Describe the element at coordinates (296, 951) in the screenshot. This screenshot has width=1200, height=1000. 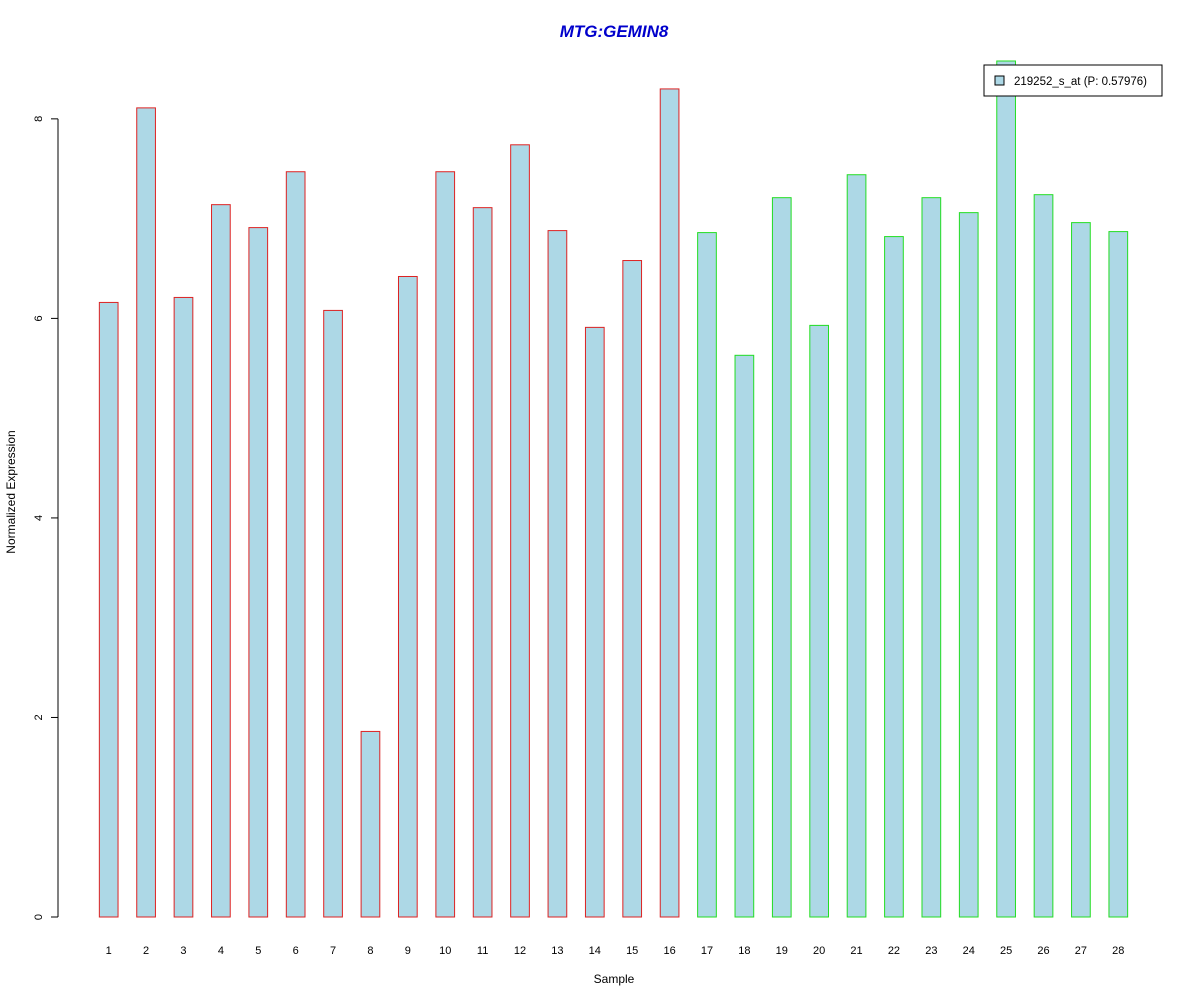
I see `x-tick-label: 6` at that location.